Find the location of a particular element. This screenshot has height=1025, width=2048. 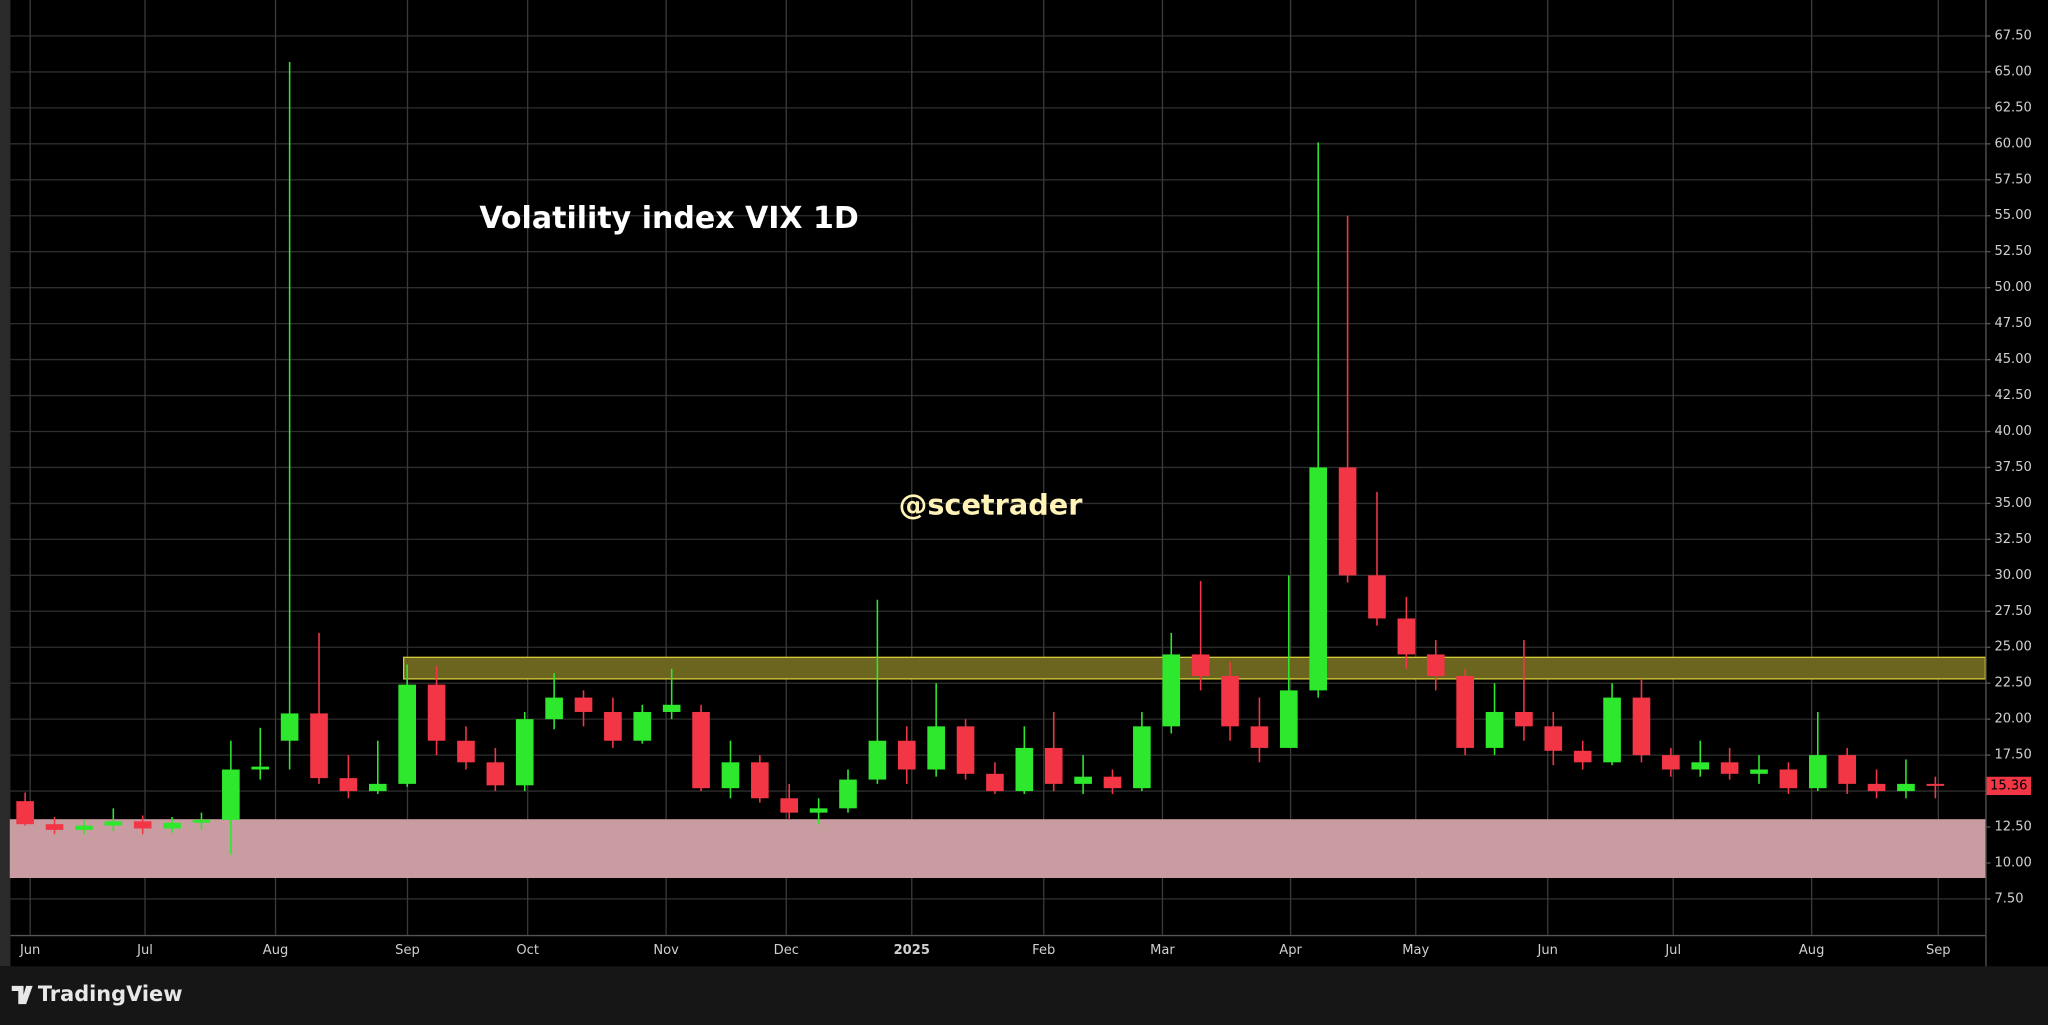

y-tick-label: 20.00 is located at coordinates (2012, 719).